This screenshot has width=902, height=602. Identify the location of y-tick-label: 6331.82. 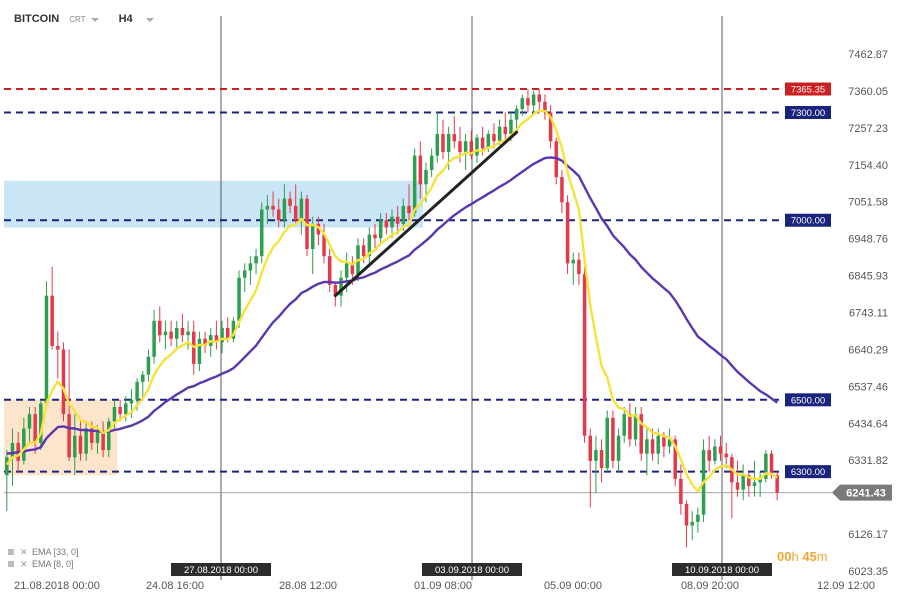
(868, 461).